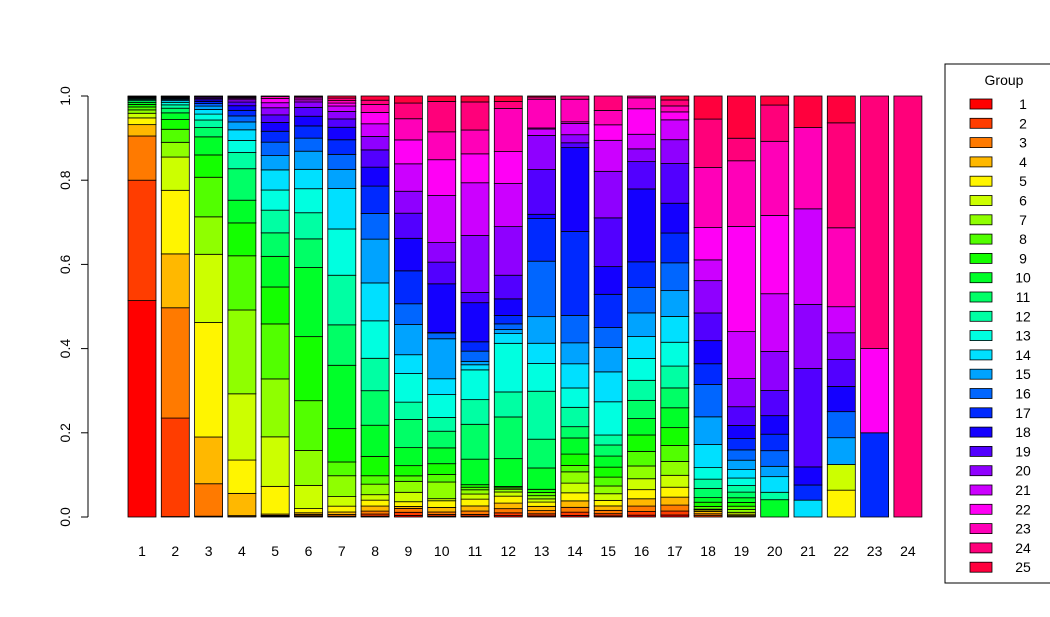  I want to click on x-tick-label: 22, so click(842, 551).